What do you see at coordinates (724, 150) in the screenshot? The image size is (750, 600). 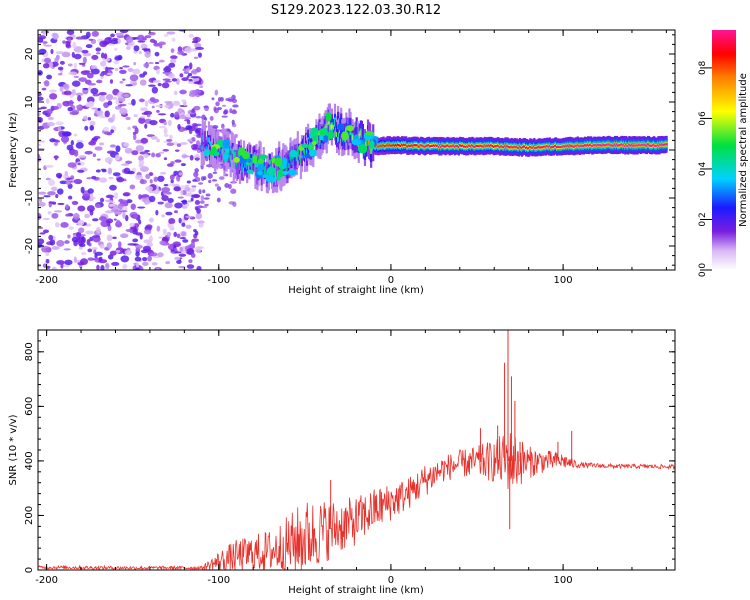 I see `colorbar-gradient` at bounding box center [724, 150].